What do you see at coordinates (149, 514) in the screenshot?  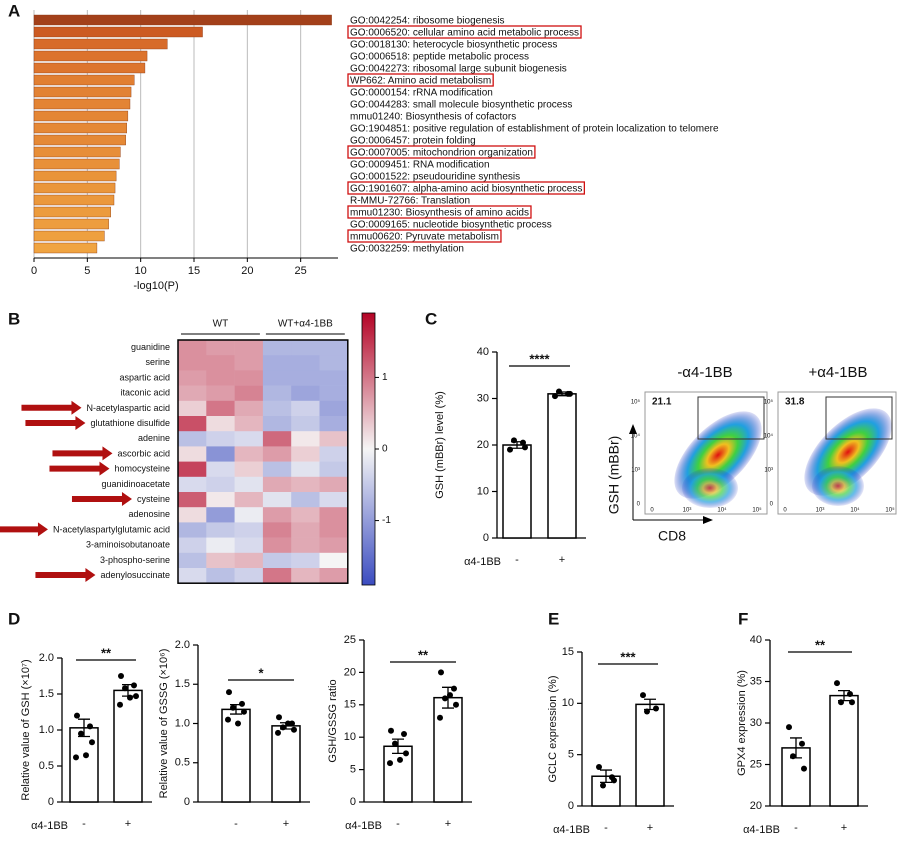 I see `row-label: adenosine` at bounding box center [149, 514].